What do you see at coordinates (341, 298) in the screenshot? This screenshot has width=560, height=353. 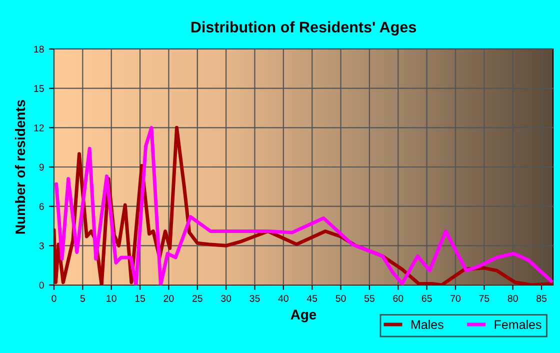 I see `x-tick-label: 50` at bounding box center [341, 298].